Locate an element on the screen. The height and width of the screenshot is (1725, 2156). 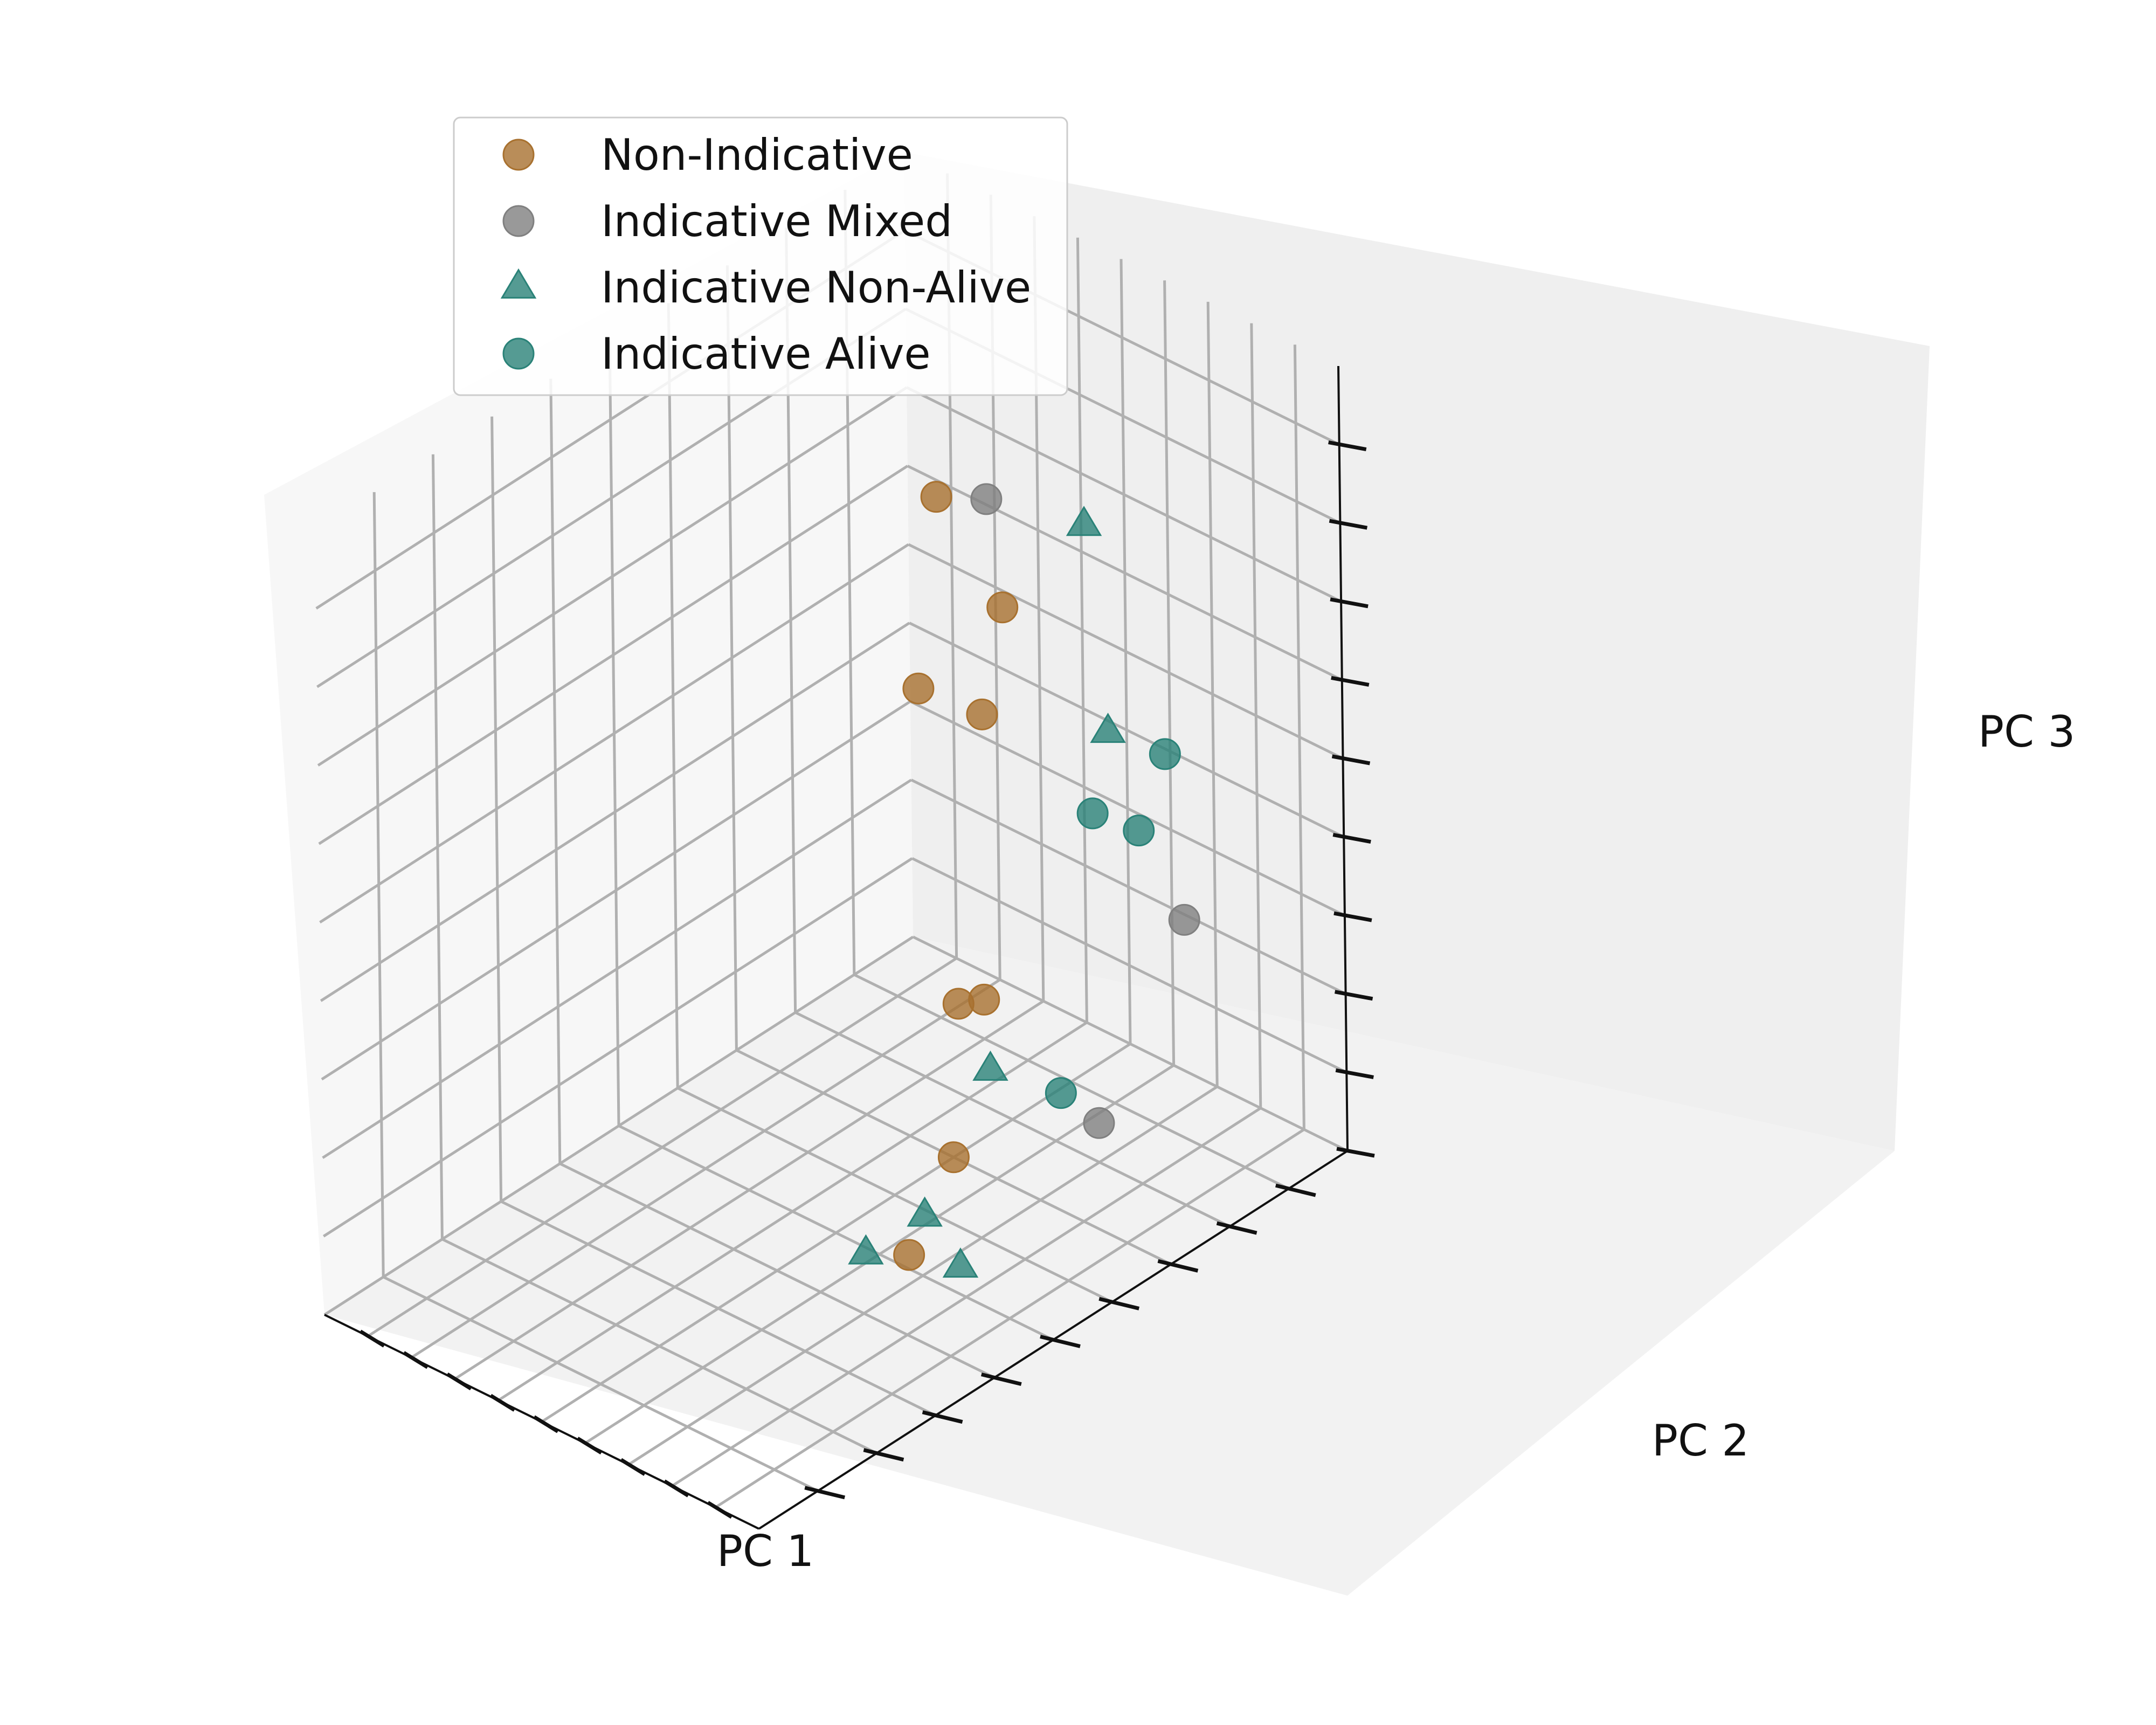
legend-label-non-indicative: Non-Indicative is located at coordinates (757, 155).